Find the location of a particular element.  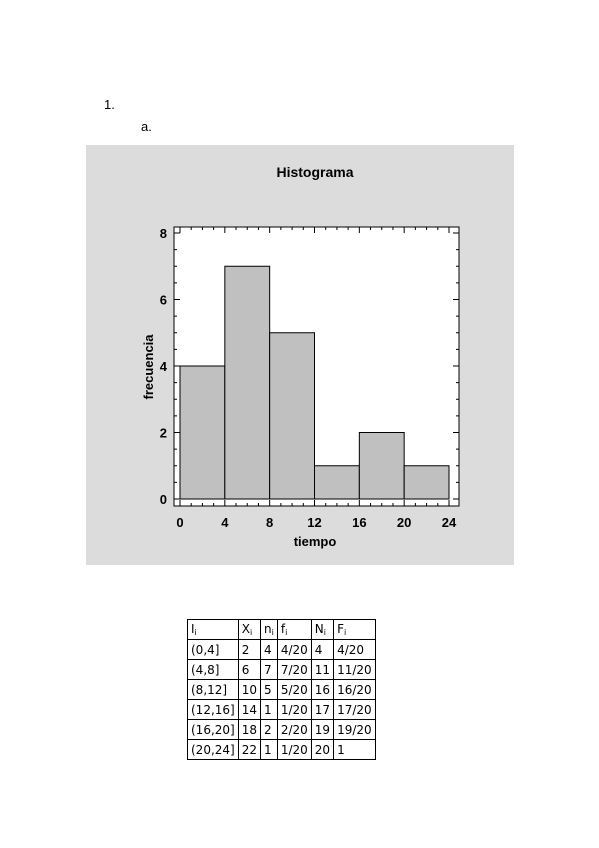

table-cell: 16/20 is located at coordinates (354, 689).